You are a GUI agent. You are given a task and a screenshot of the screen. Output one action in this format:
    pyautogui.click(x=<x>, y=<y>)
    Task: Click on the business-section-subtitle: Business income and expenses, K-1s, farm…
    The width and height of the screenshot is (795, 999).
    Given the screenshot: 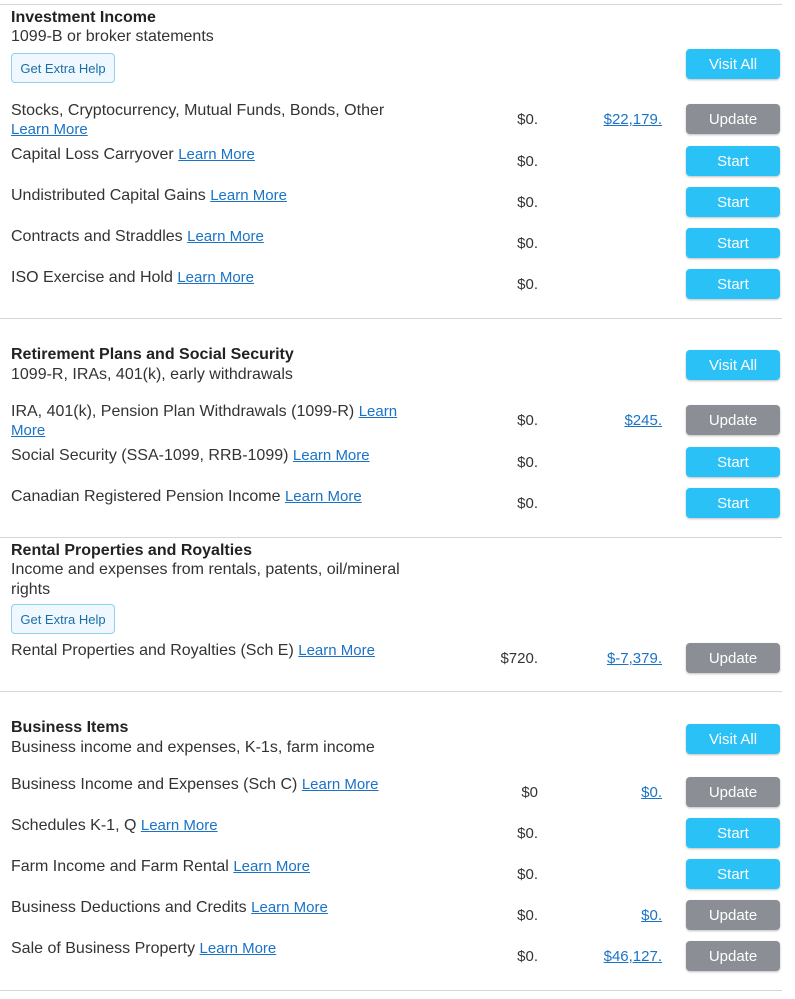 What is the action you would take?
    pyautogui.click(x=193, y=747)
    